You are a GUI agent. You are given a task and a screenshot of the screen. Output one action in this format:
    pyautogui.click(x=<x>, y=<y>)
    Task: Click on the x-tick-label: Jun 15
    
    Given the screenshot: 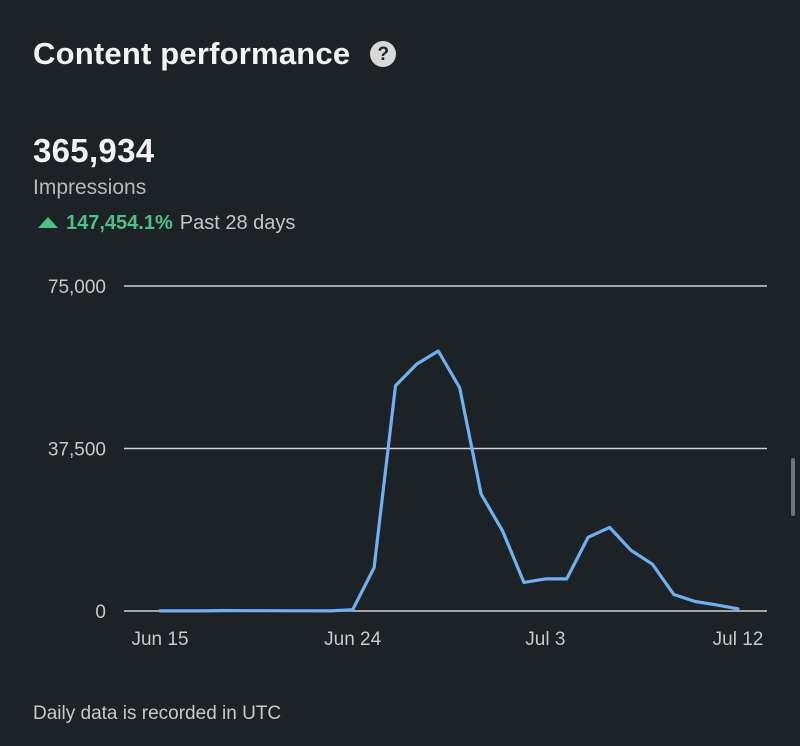 What is the action you would take?
    pyautogui.click(x=159, y=639)
    